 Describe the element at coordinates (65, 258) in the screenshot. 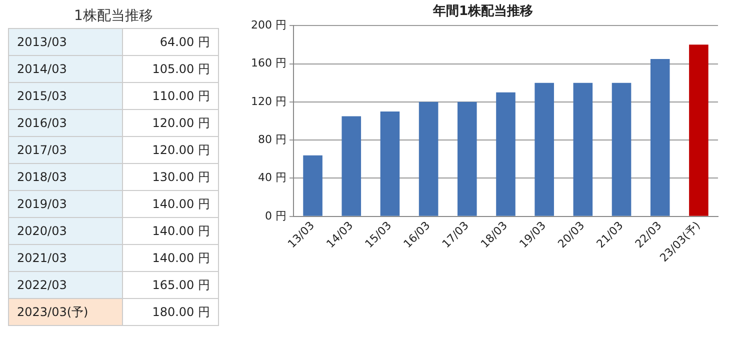

I see `category-label: 2021/03` at that location.